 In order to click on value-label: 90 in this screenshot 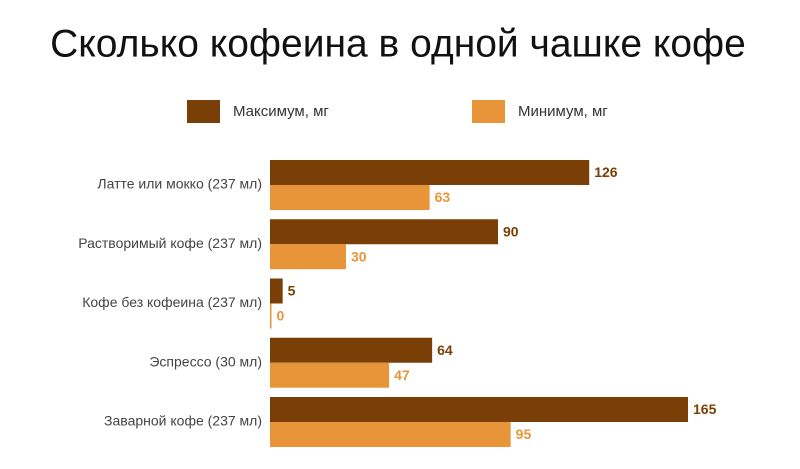, I will do `click(511, 231)`.